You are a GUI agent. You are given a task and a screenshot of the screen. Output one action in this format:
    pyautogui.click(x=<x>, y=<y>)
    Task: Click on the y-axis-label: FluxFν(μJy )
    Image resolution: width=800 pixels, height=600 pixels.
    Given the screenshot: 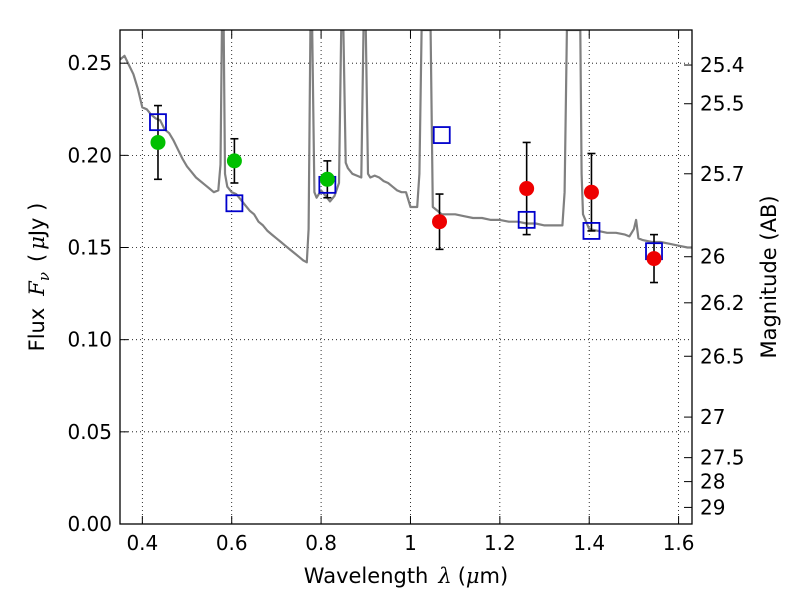 What is the action you would take?
    pyautogui.click(x=39, y=277)
    